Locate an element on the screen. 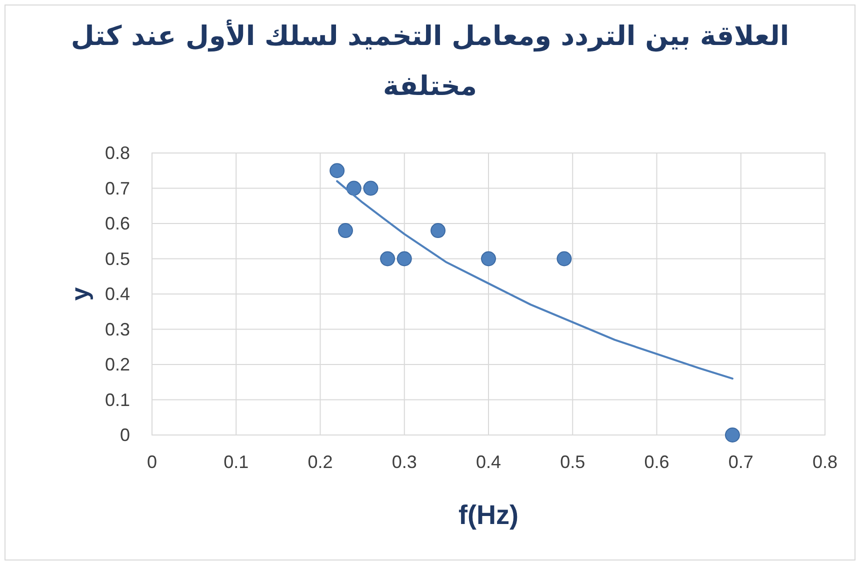 The image size is (860, 567). x-tick-label: 0 is located at coordinates (152, 462).